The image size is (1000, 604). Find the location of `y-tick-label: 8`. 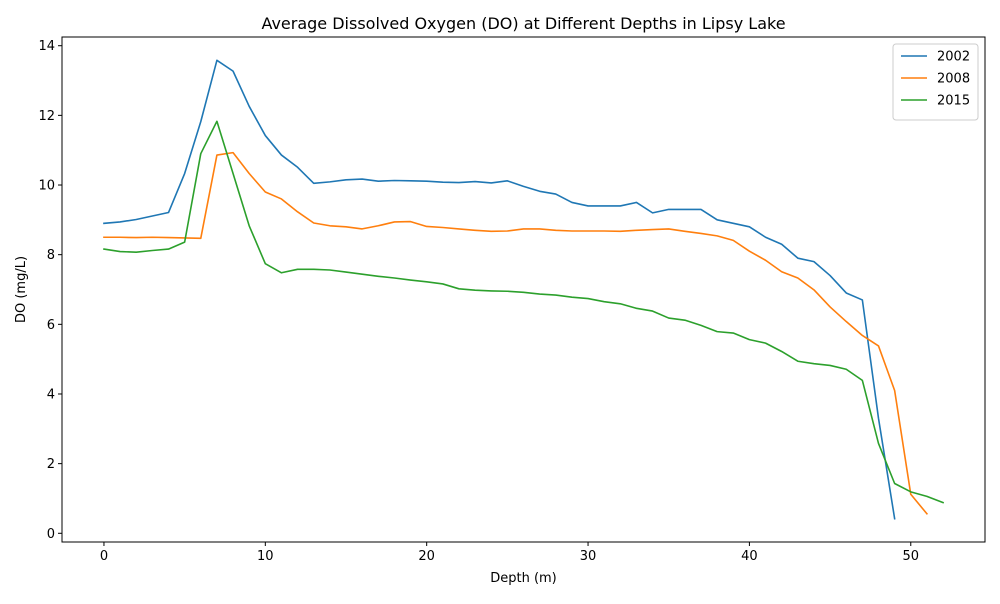

y-tick-label: 8 is located at coordinates (51, 255).